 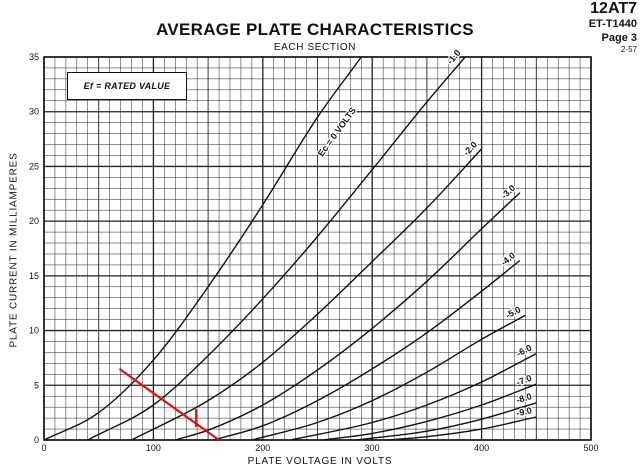 I want to click on chart-title: AVERAGE PLATE CHARACTERISTICS, so click(x=315, y=29).